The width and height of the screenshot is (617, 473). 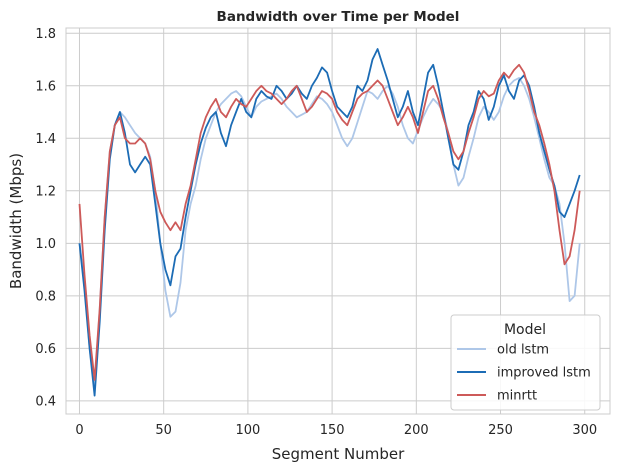 I want to click on legend-label-minrtt: minrtt, so click(x=517, y=396).